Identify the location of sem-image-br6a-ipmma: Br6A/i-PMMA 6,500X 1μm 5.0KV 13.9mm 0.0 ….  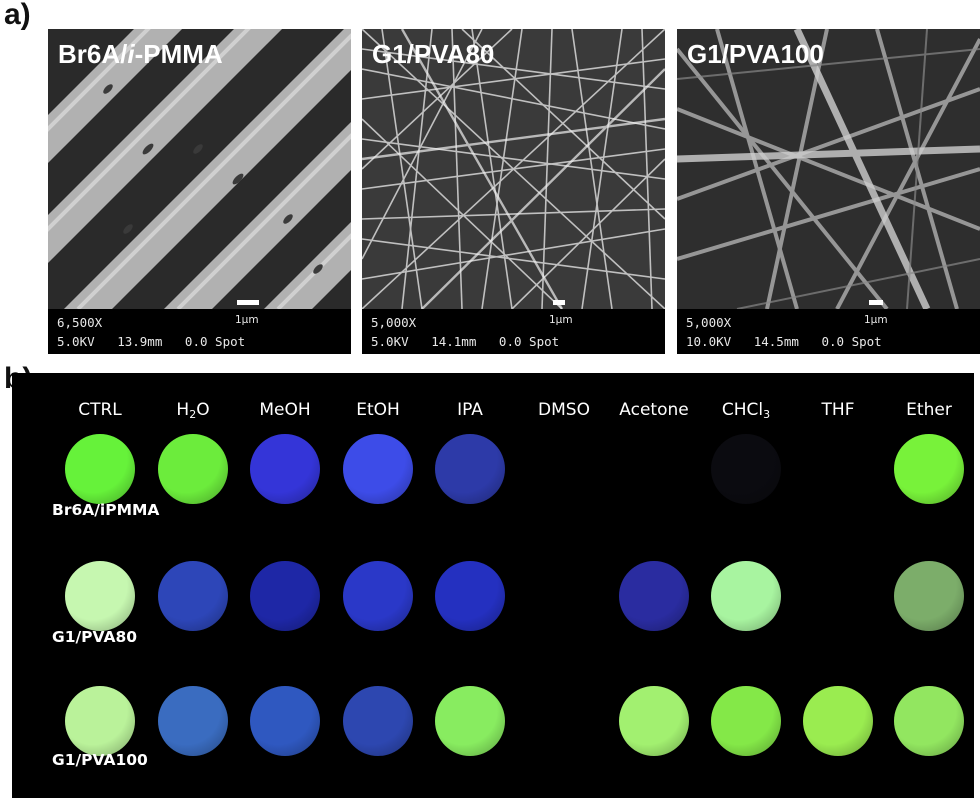
(199, 191).